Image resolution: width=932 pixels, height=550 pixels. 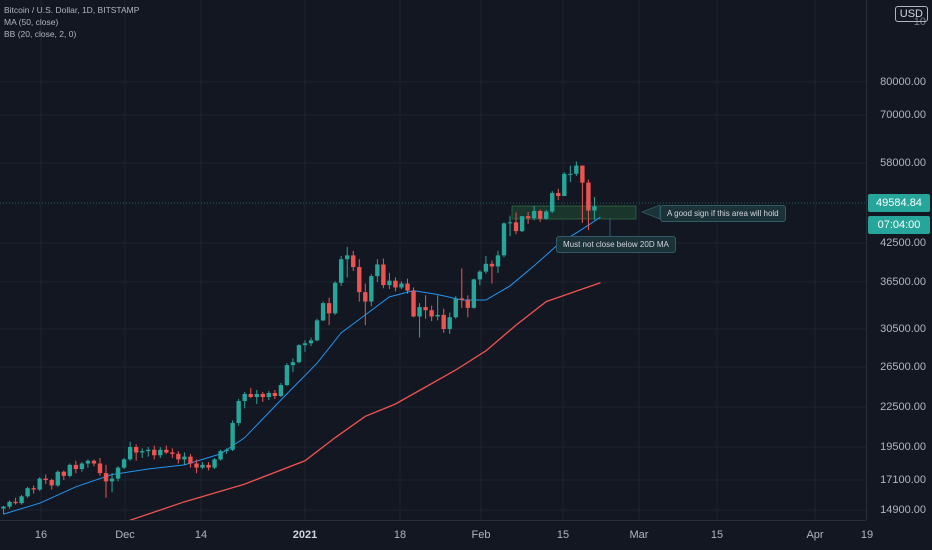 I want to click on annotation-hold: A good sign if this area will hold, so click(x=723, y=213).